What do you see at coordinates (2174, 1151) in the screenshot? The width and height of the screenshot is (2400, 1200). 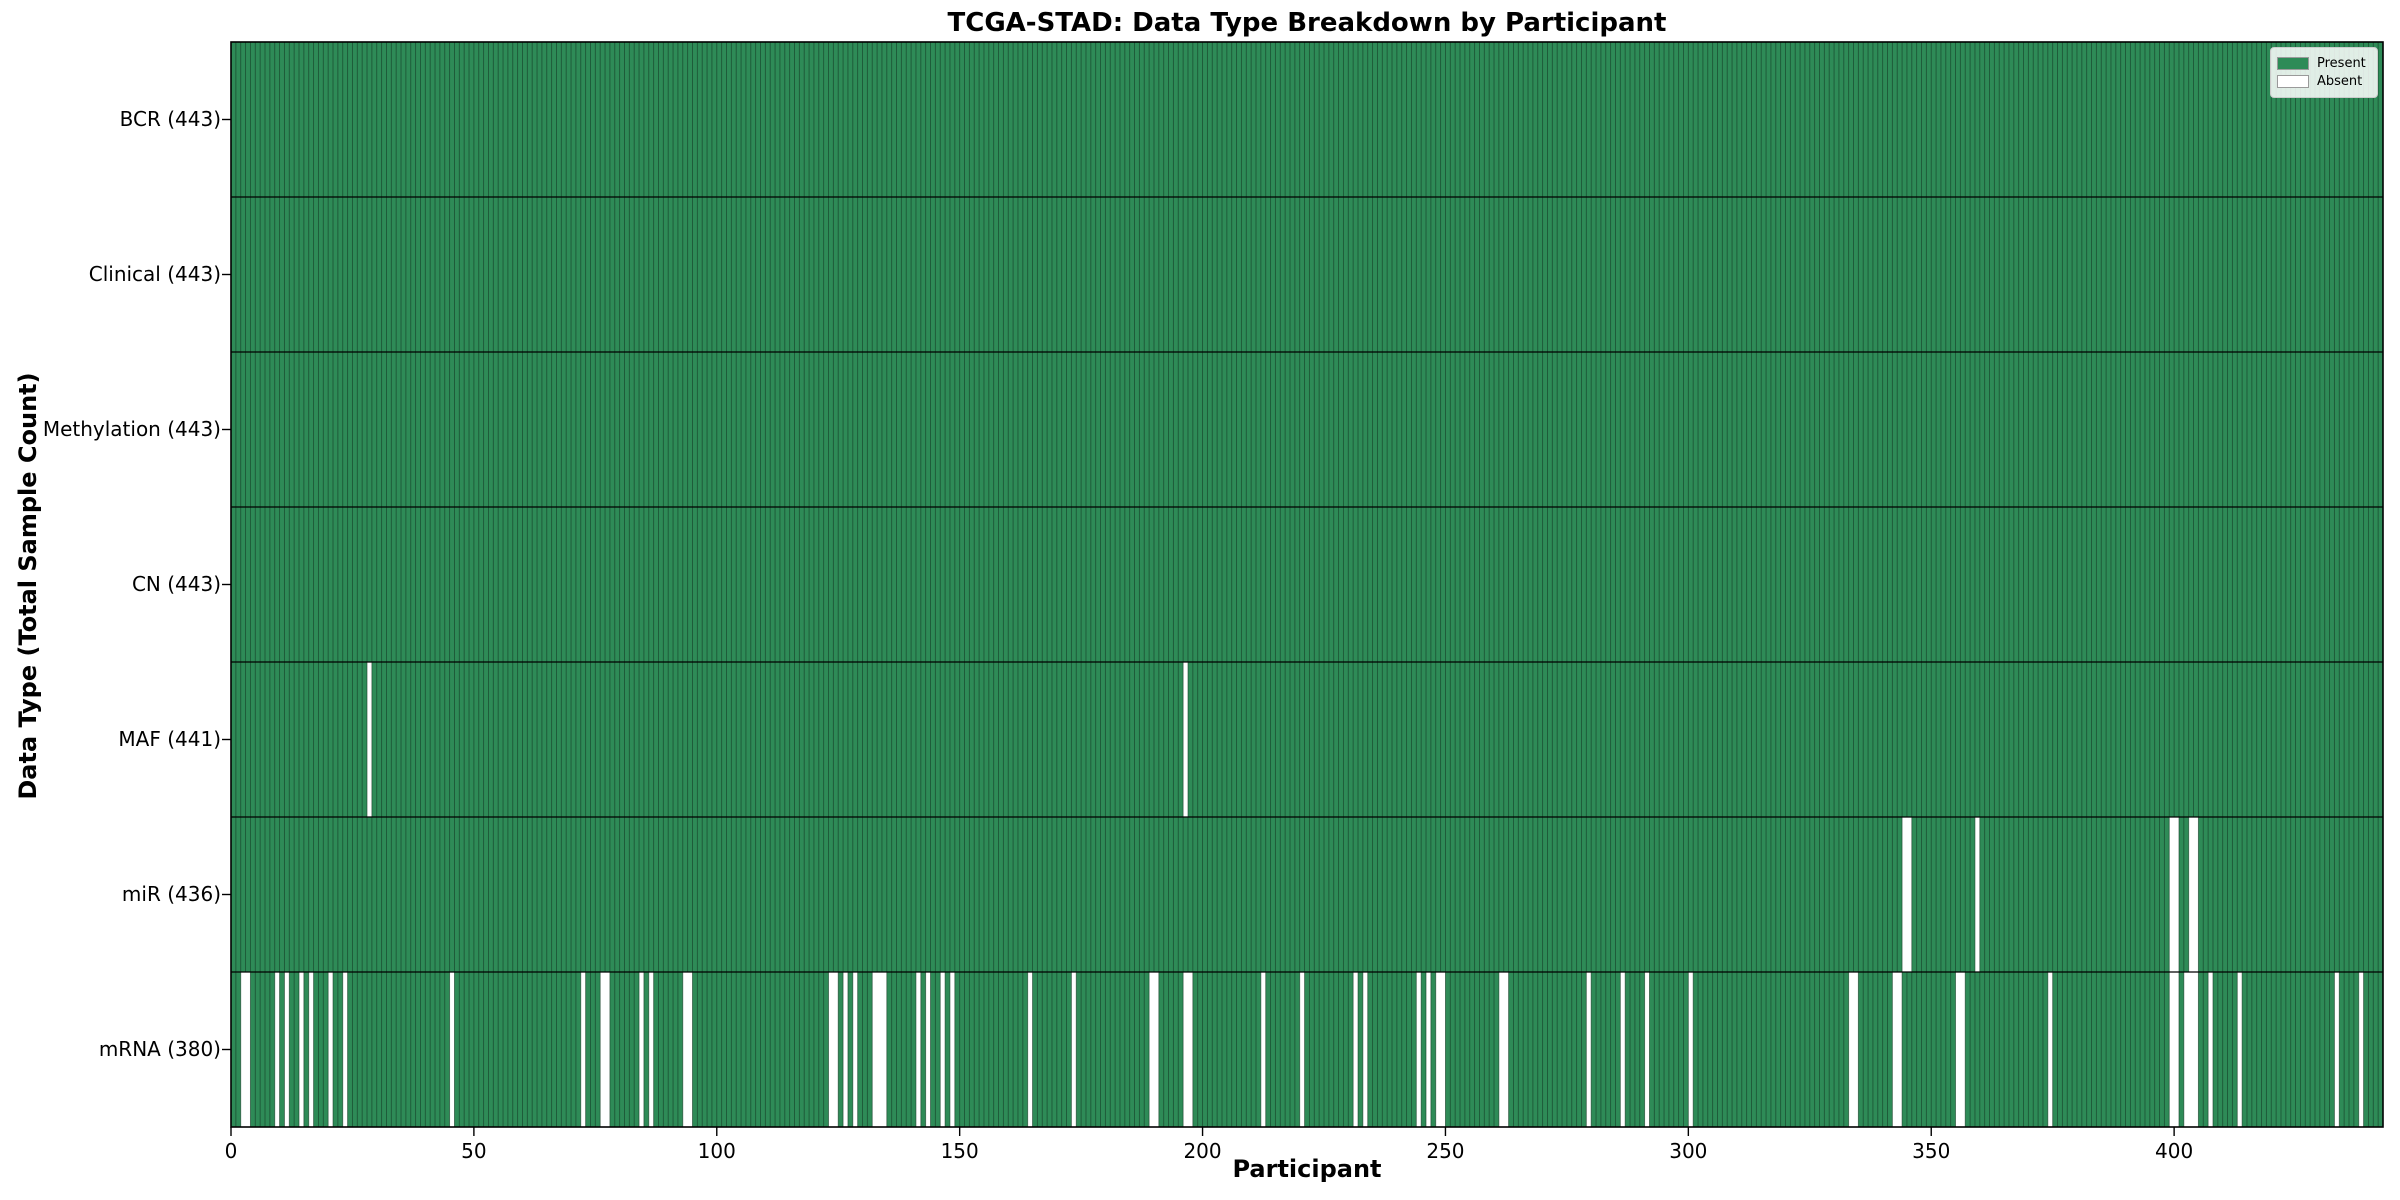 I see `x-tick-label-400: 400` at bounding box center [2174, 1151].